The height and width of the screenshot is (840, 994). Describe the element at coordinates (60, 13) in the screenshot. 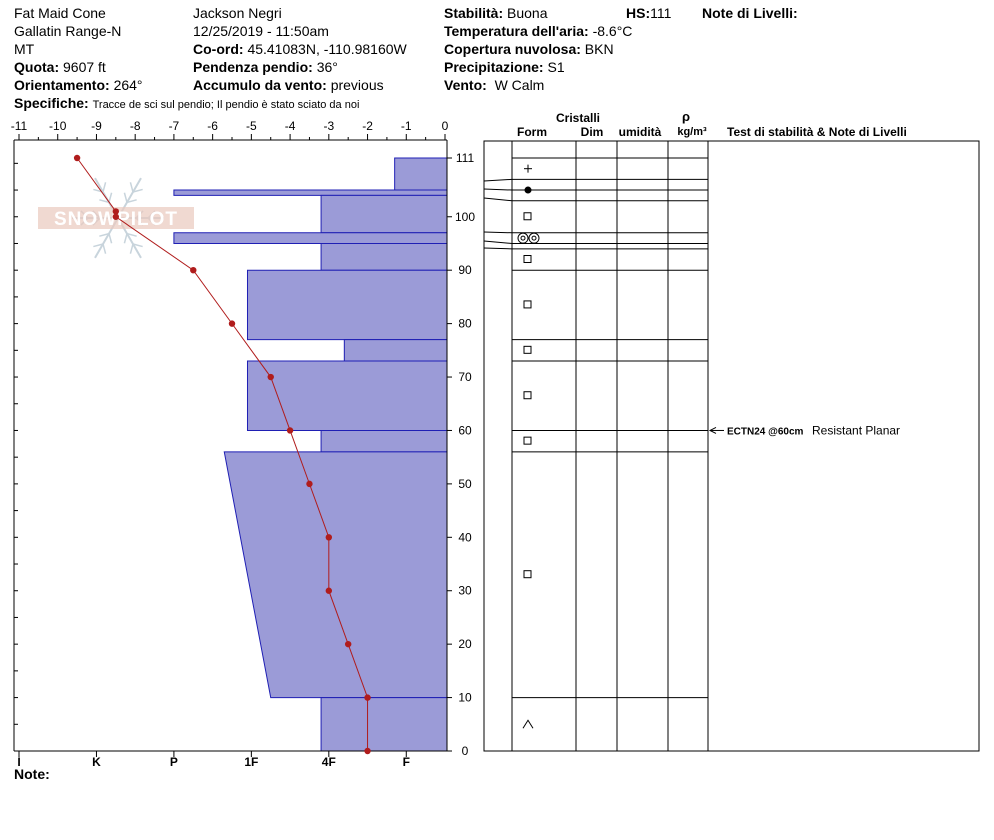

I see `location: Fat Maid Cone` at that location.